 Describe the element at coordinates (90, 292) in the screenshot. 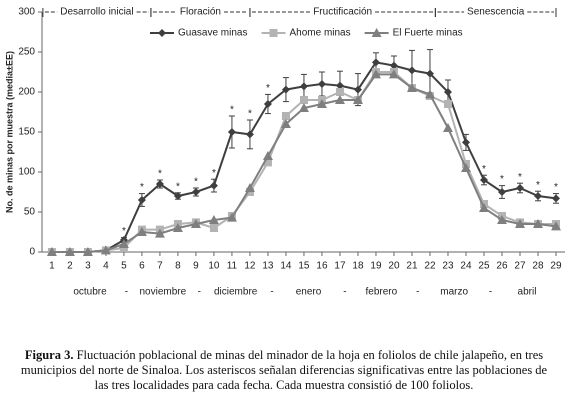

I see `month-label: octubre` at that location.